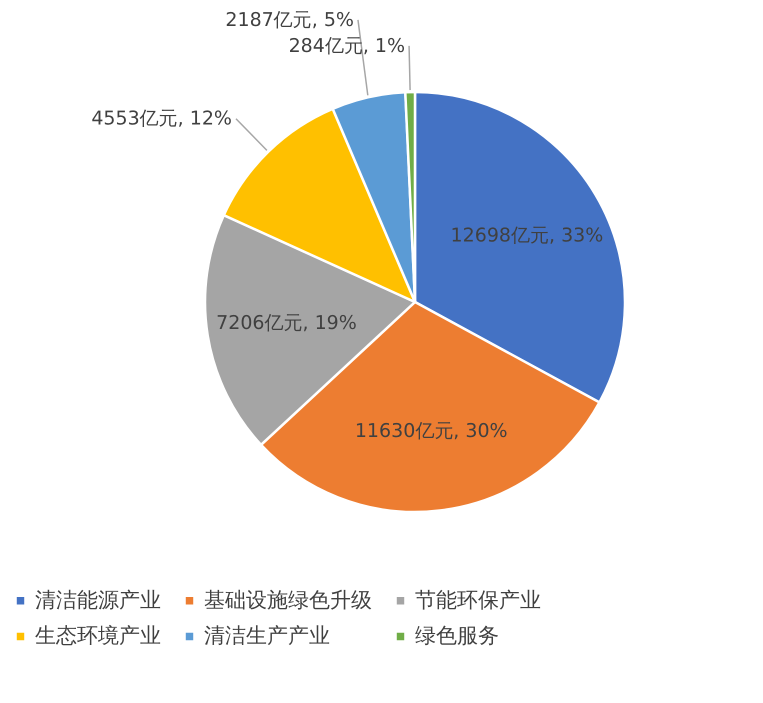 Image resolution: width=763 pixels, height=703 pixels. What do you see at coordinates (98, 636) in the screenshot?
I see `legend-label: 生态环境产业` at bounding box center [98, 636].